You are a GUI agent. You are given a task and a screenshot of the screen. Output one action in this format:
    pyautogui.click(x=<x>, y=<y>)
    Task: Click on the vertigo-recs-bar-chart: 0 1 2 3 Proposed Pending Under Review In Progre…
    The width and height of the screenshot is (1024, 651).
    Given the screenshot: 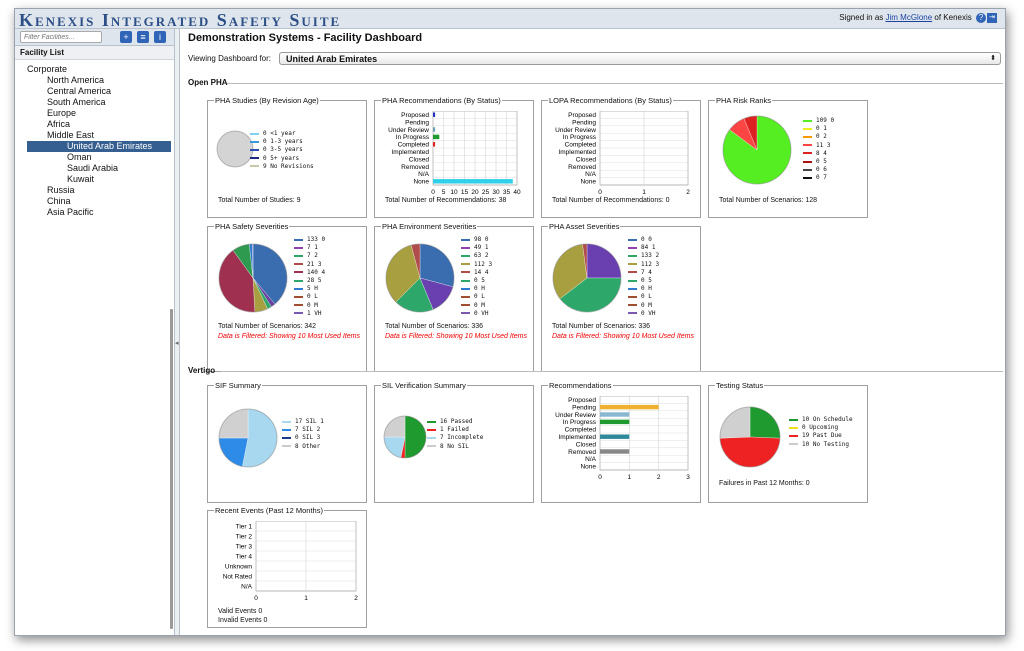 What is the action you would take?
    pyautogui.click(x=621, y=441)
    